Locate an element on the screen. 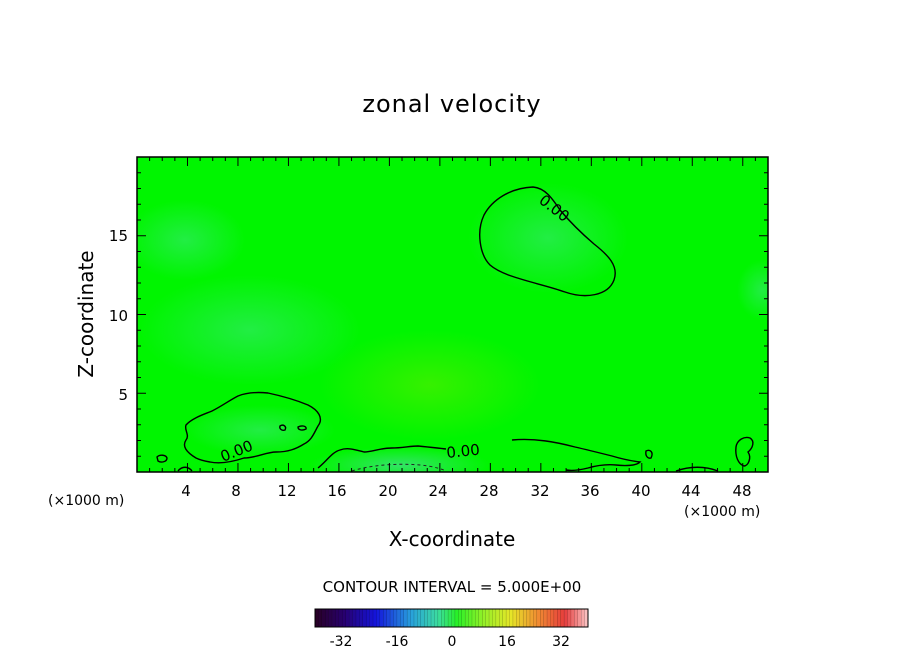  x-tick-label: 28 is located at coordinates (488, 491).